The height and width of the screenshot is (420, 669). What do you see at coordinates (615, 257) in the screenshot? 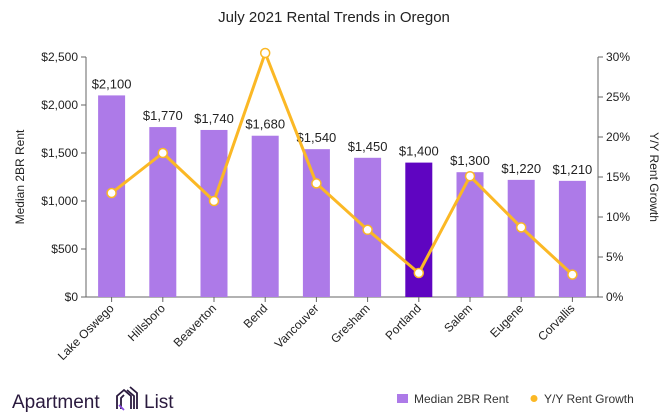
I see `y2-tick-label: 5%` at bounding box center [615, 257].